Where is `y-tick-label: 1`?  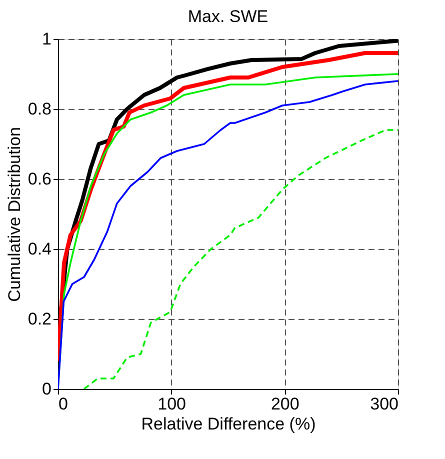
y-tick-label: 1 is located at coordinates (47, 39).